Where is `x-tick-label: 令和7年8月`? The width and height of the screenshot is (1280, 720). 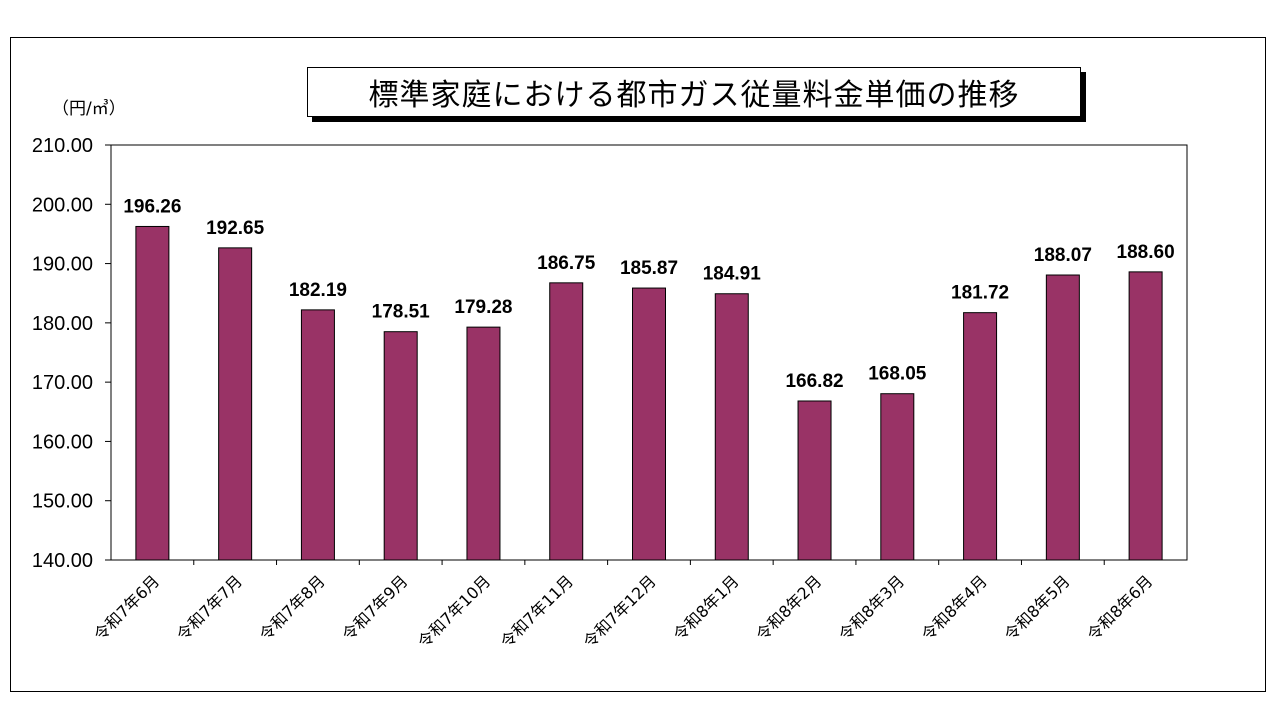
x-tick-label: 令和7年8月 is located at coordinates (292, 607).